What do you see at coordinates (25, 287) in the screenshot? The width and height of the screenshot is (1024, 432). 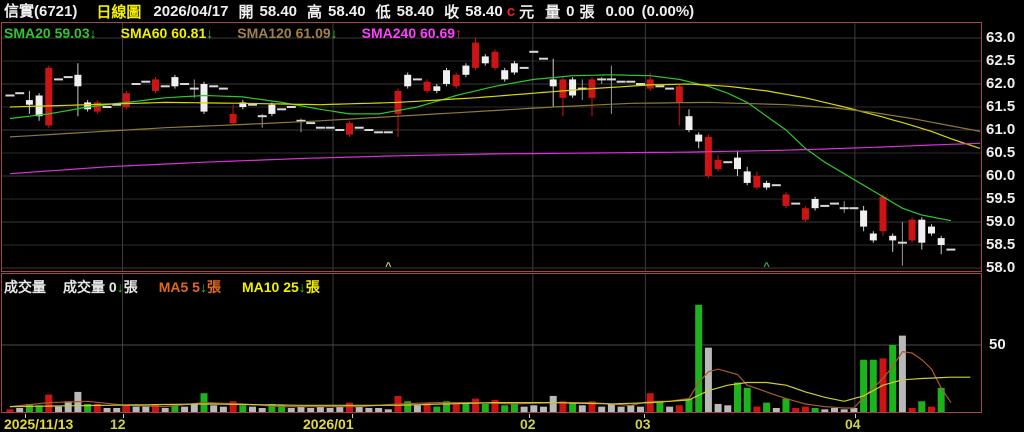 I see `volume-pane-title: 成交量` at bounding box center [25, 287].